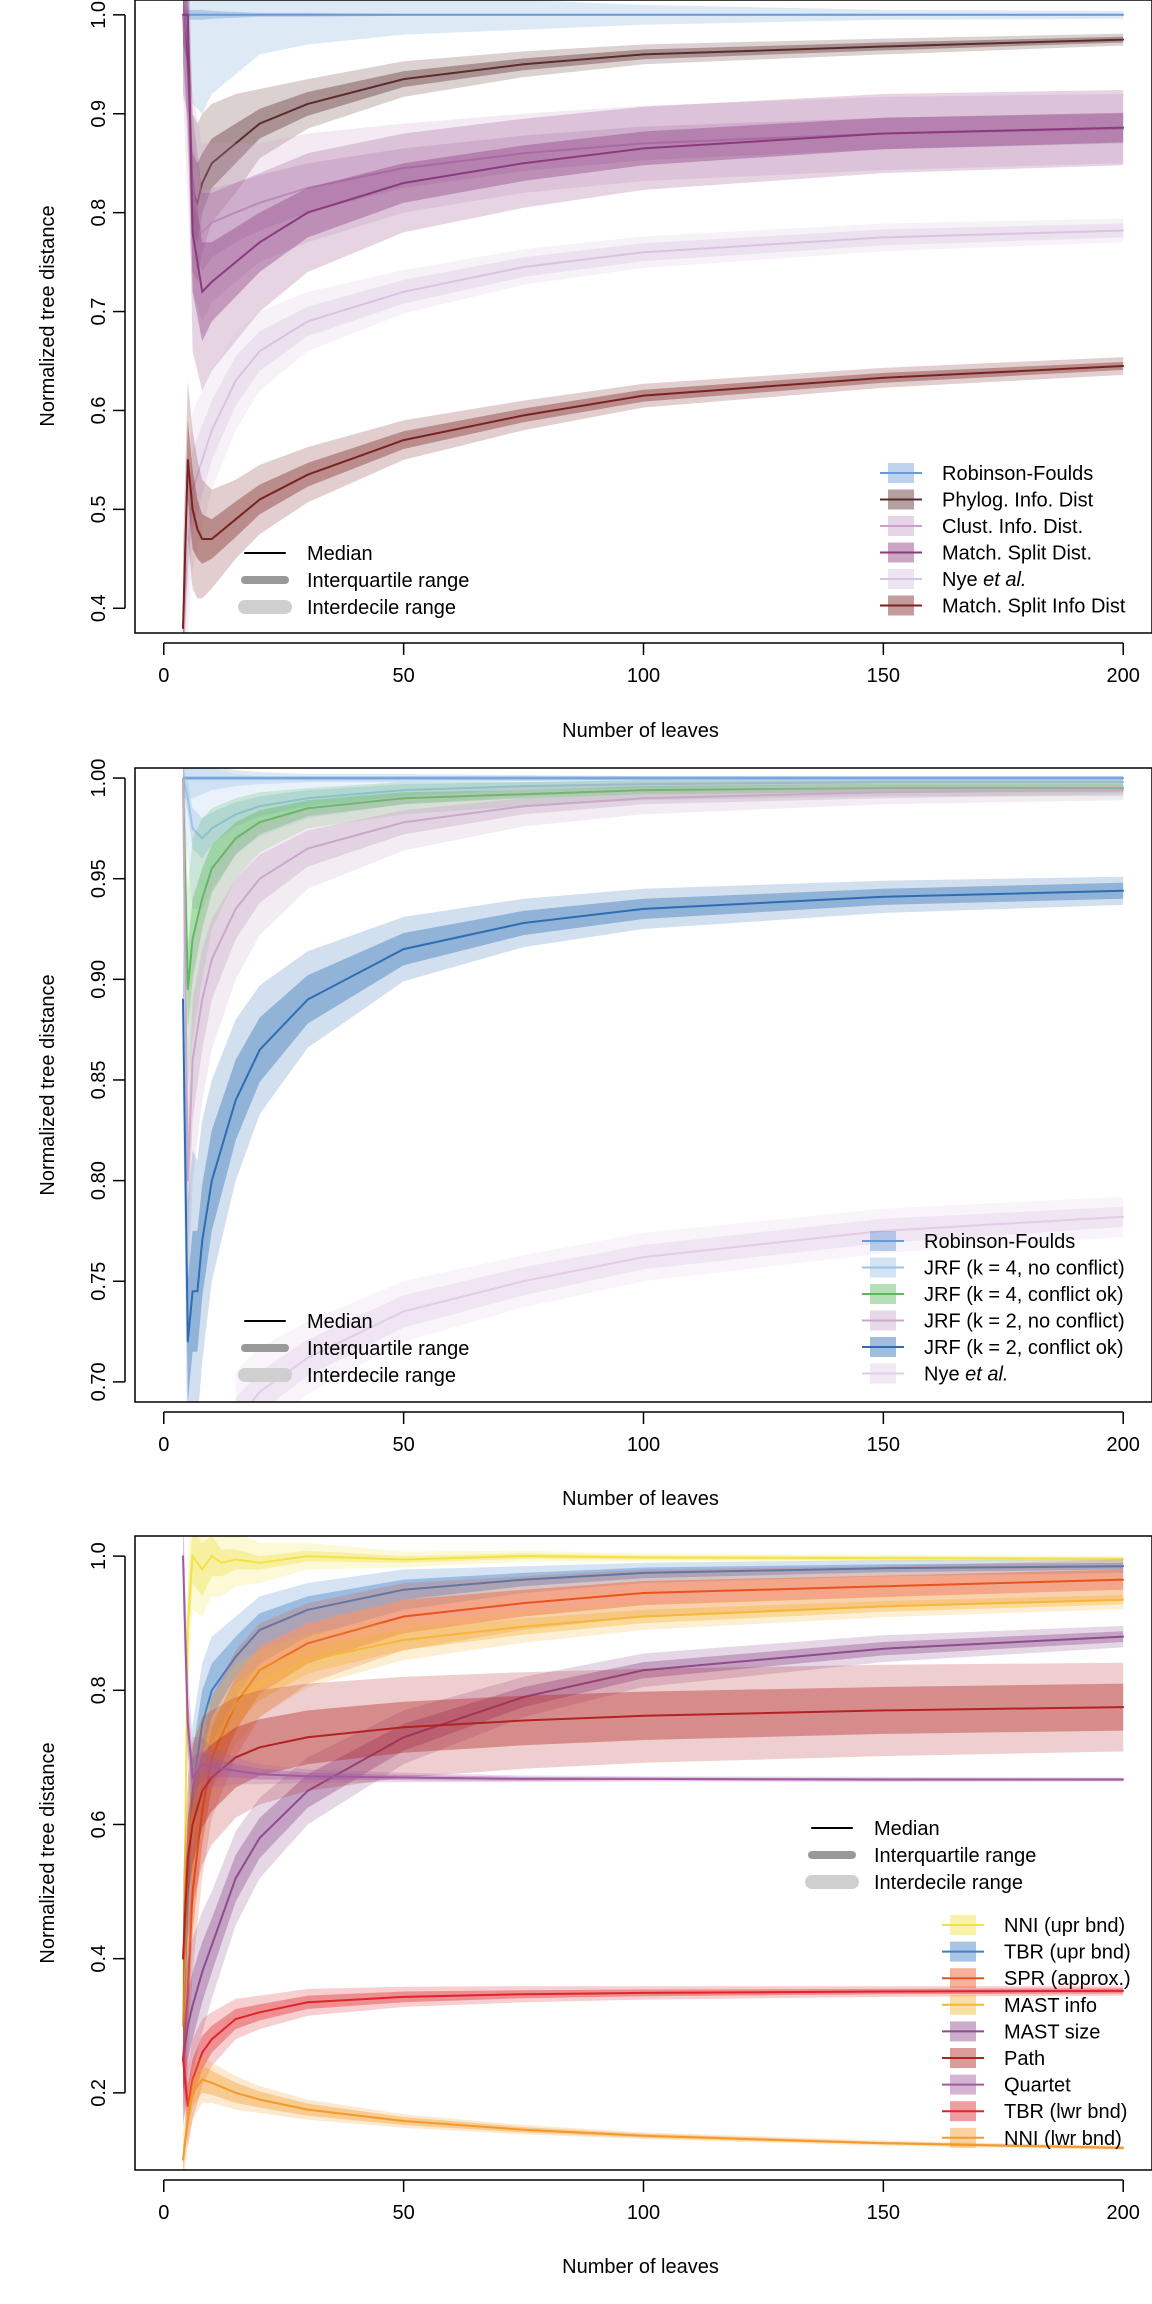  What do you see at coordinates (1024, 1269) in the screenshot?
I see `legend-label: JRF (k = 4, no conflict)` at bounding box center [1024, 1269].